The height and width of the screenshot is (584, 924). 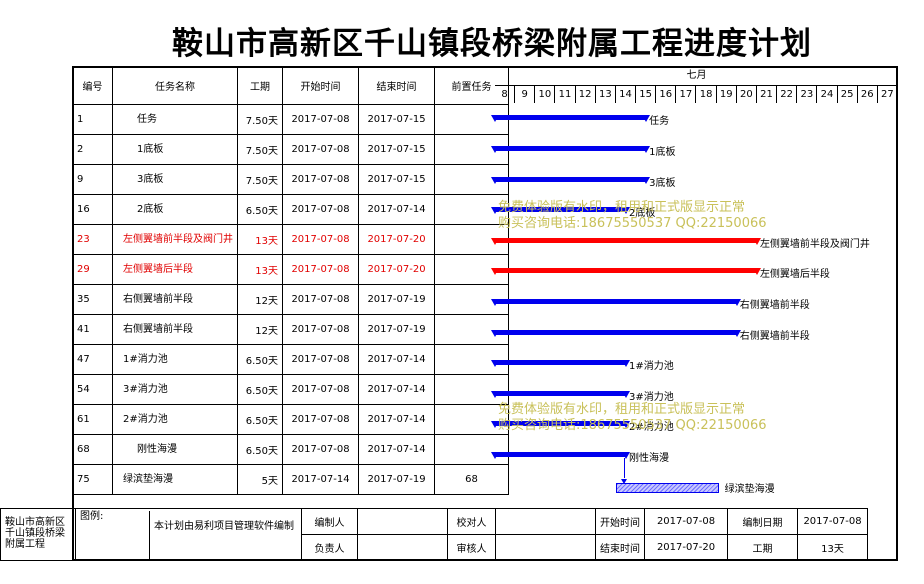 What do you see at coordinates (666, 94) in the screenshot?
I see `day-tick: 16` at bounding box center [666, 94].